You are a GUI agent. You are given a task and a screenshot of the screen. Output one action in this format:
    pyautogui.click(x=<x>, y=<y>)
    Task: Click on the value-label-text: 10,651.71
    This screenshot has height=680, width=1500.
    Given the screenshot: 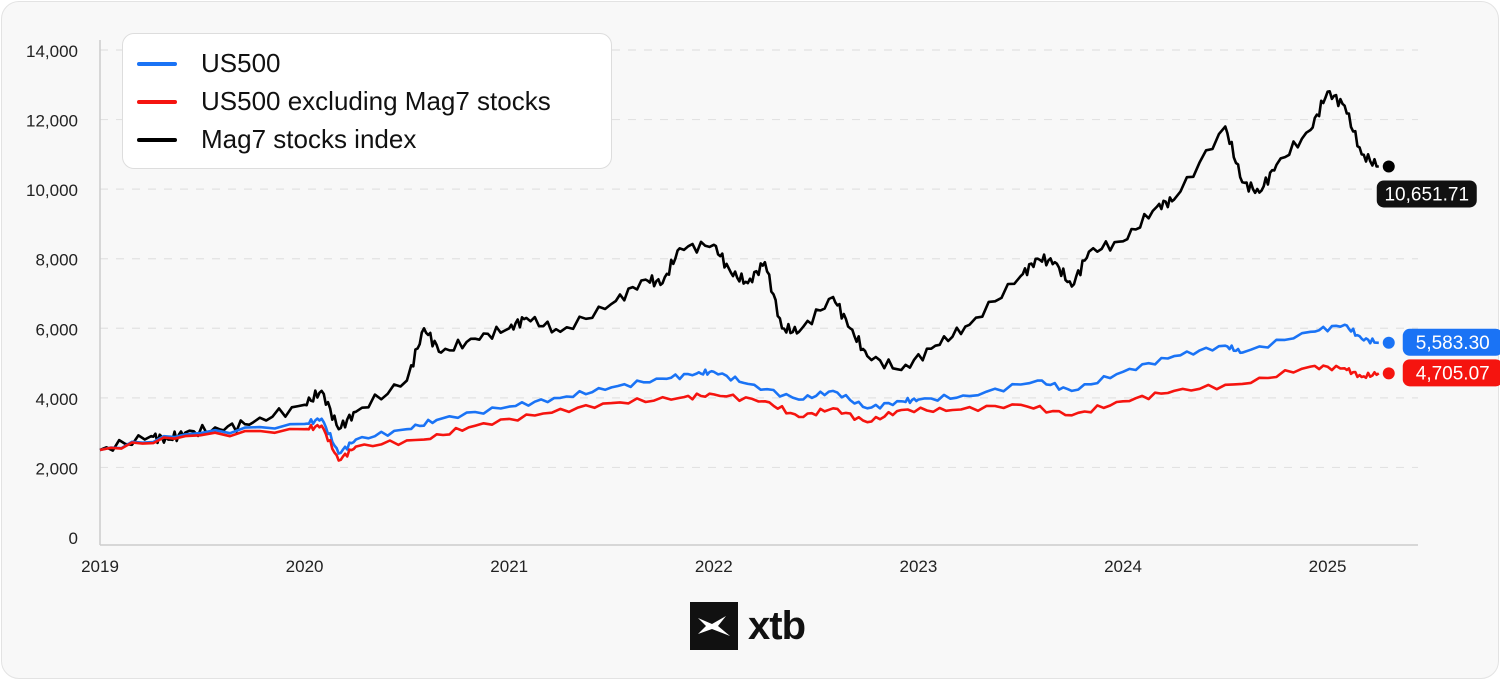 What is the action you would take?
    pyautogui.click(x=1426, y=194)
    